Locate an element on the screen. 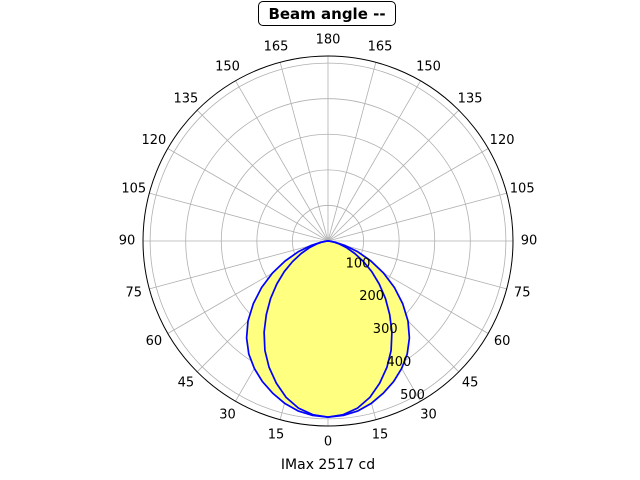 This screenshot has height=480, width=640. radial-tick-label: 300 is located at coordinates (385, 329).